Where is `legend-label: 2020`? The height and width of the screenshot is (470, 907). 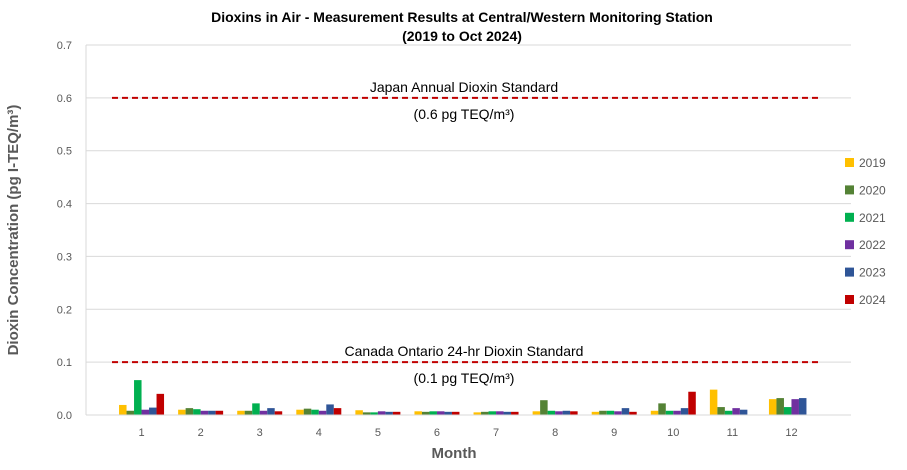
legend-label: 2020 is located at coordinates (872, 190).